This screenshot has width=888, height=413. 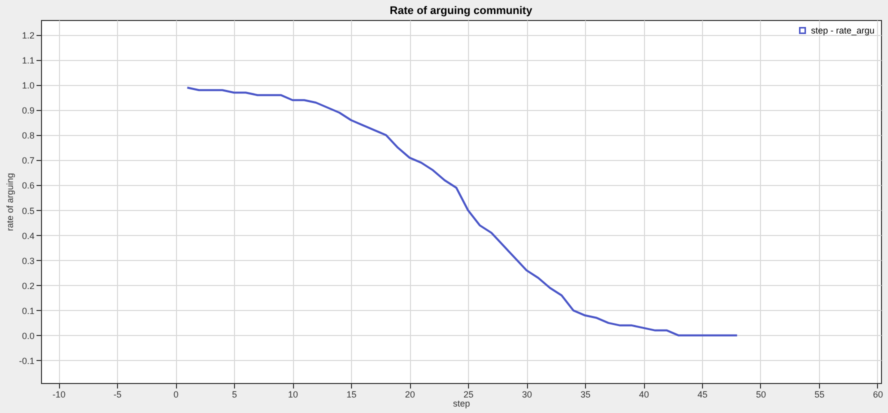 I want to click on x-tick-label: 50, so click(x=761, y=395).